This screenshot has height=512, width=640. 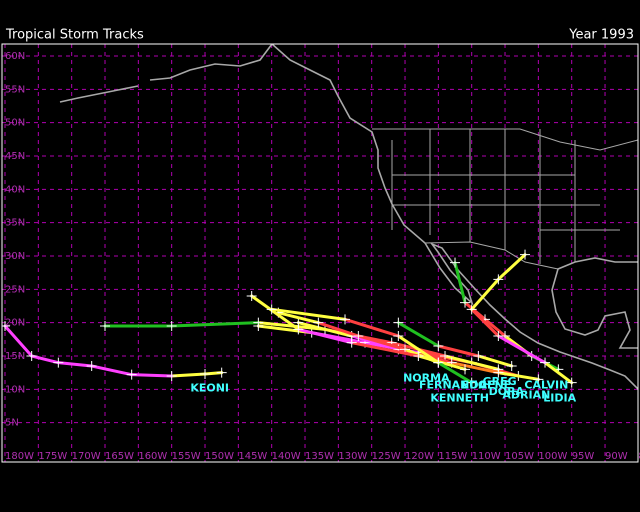 What do you see at coordinates (519, 456) in the screenshot?
I see `lon-label: 105W` at bounding box center [519, 456].